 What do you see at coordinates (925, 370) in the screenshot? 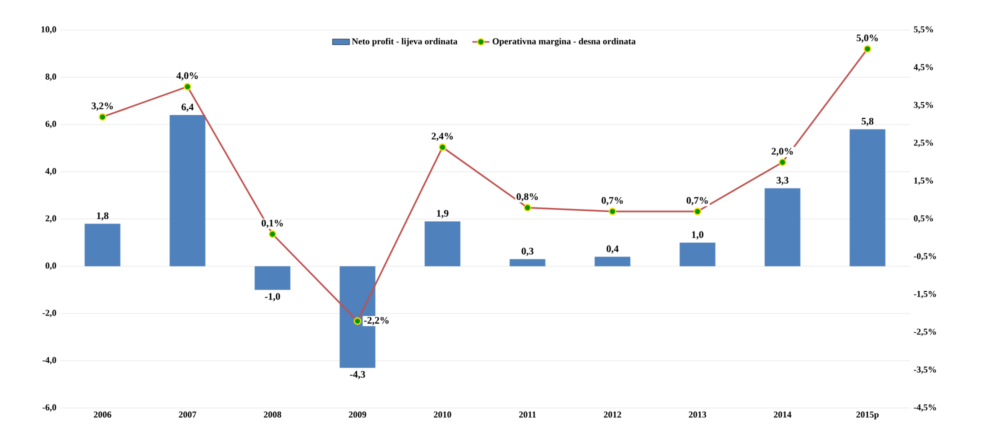
I see `y2-tick-label: -3,5%` at bounding box center [925, 370].